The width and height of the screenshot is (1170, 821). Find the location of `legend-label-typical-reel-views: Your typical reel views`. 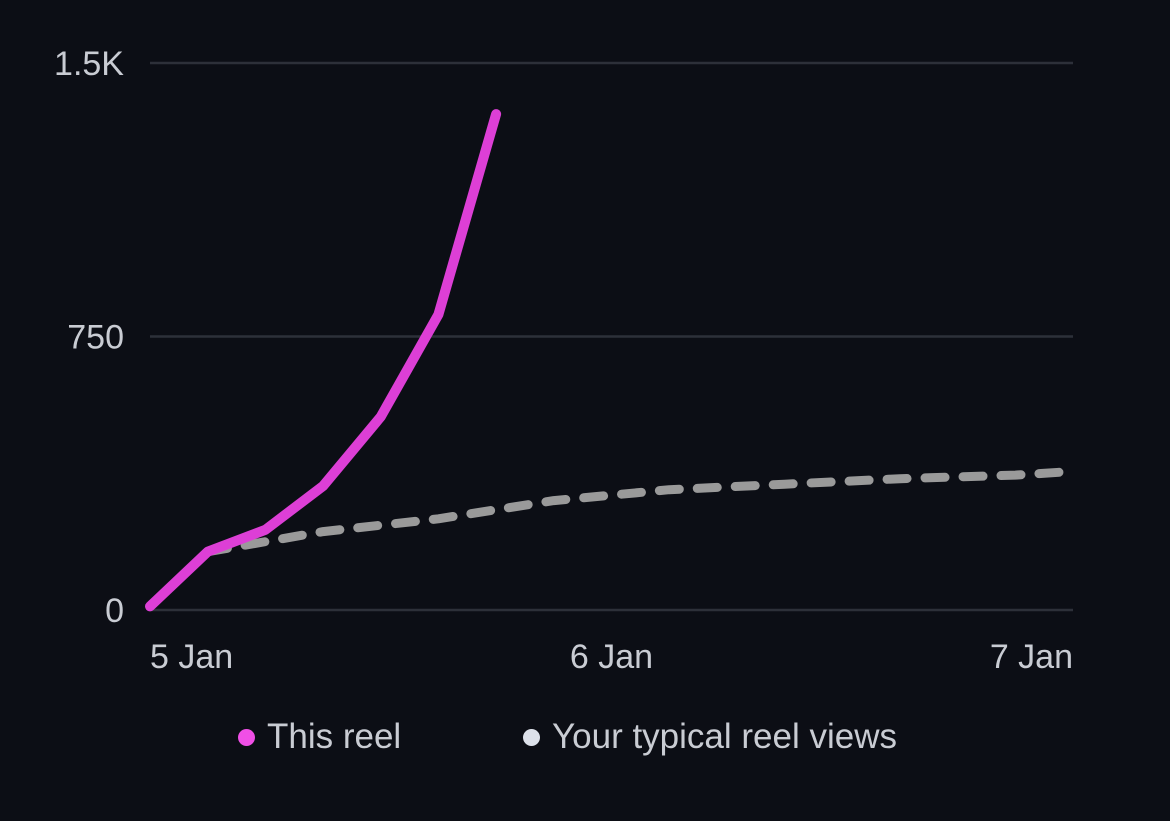

legend-label-typical-reel-views: Your typical reel views is located at coordinates (724, 736).